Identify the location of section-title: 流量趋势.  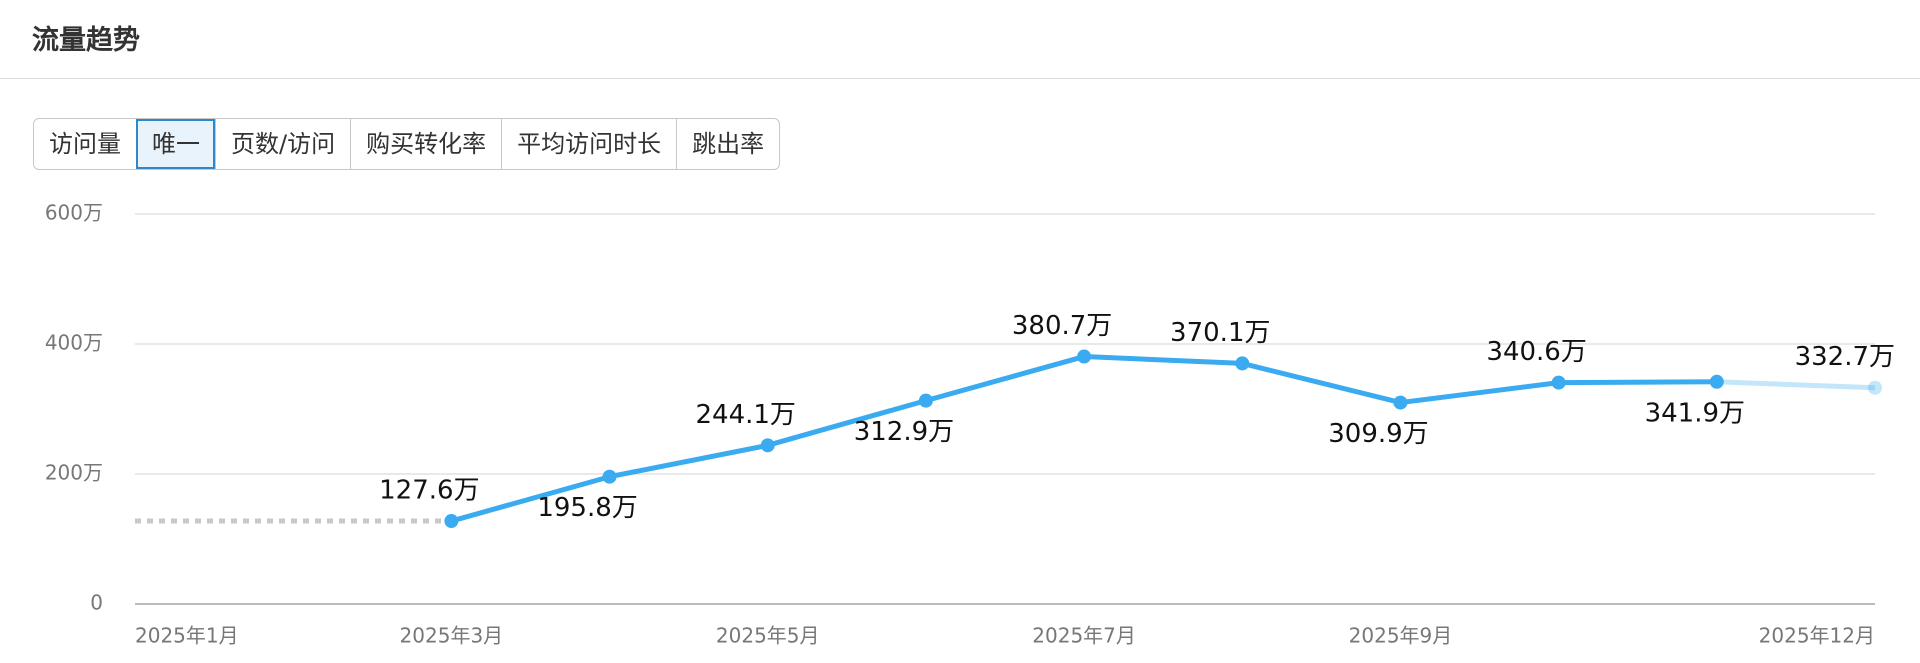
(86, 40).